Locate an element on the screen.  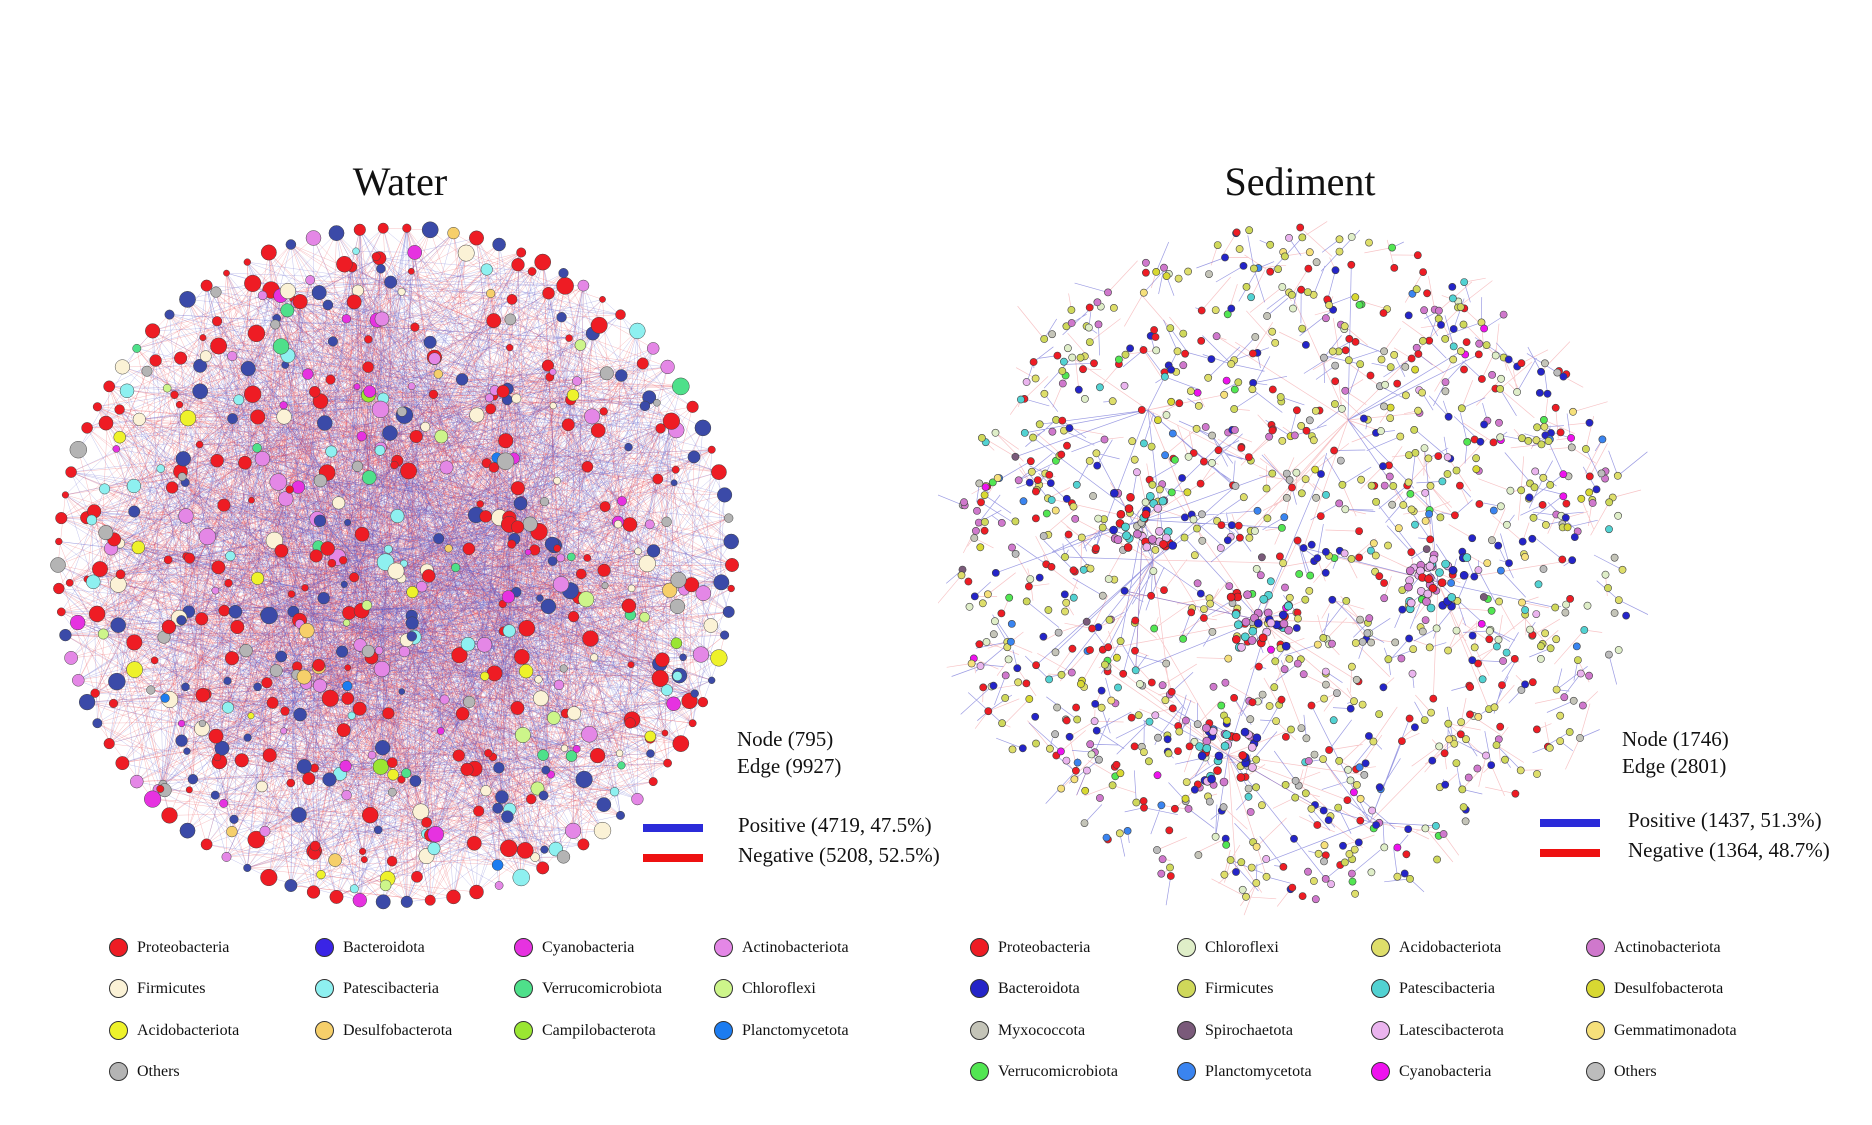
legend-label: Bacteroidota is located at coordinates (1039, 988).